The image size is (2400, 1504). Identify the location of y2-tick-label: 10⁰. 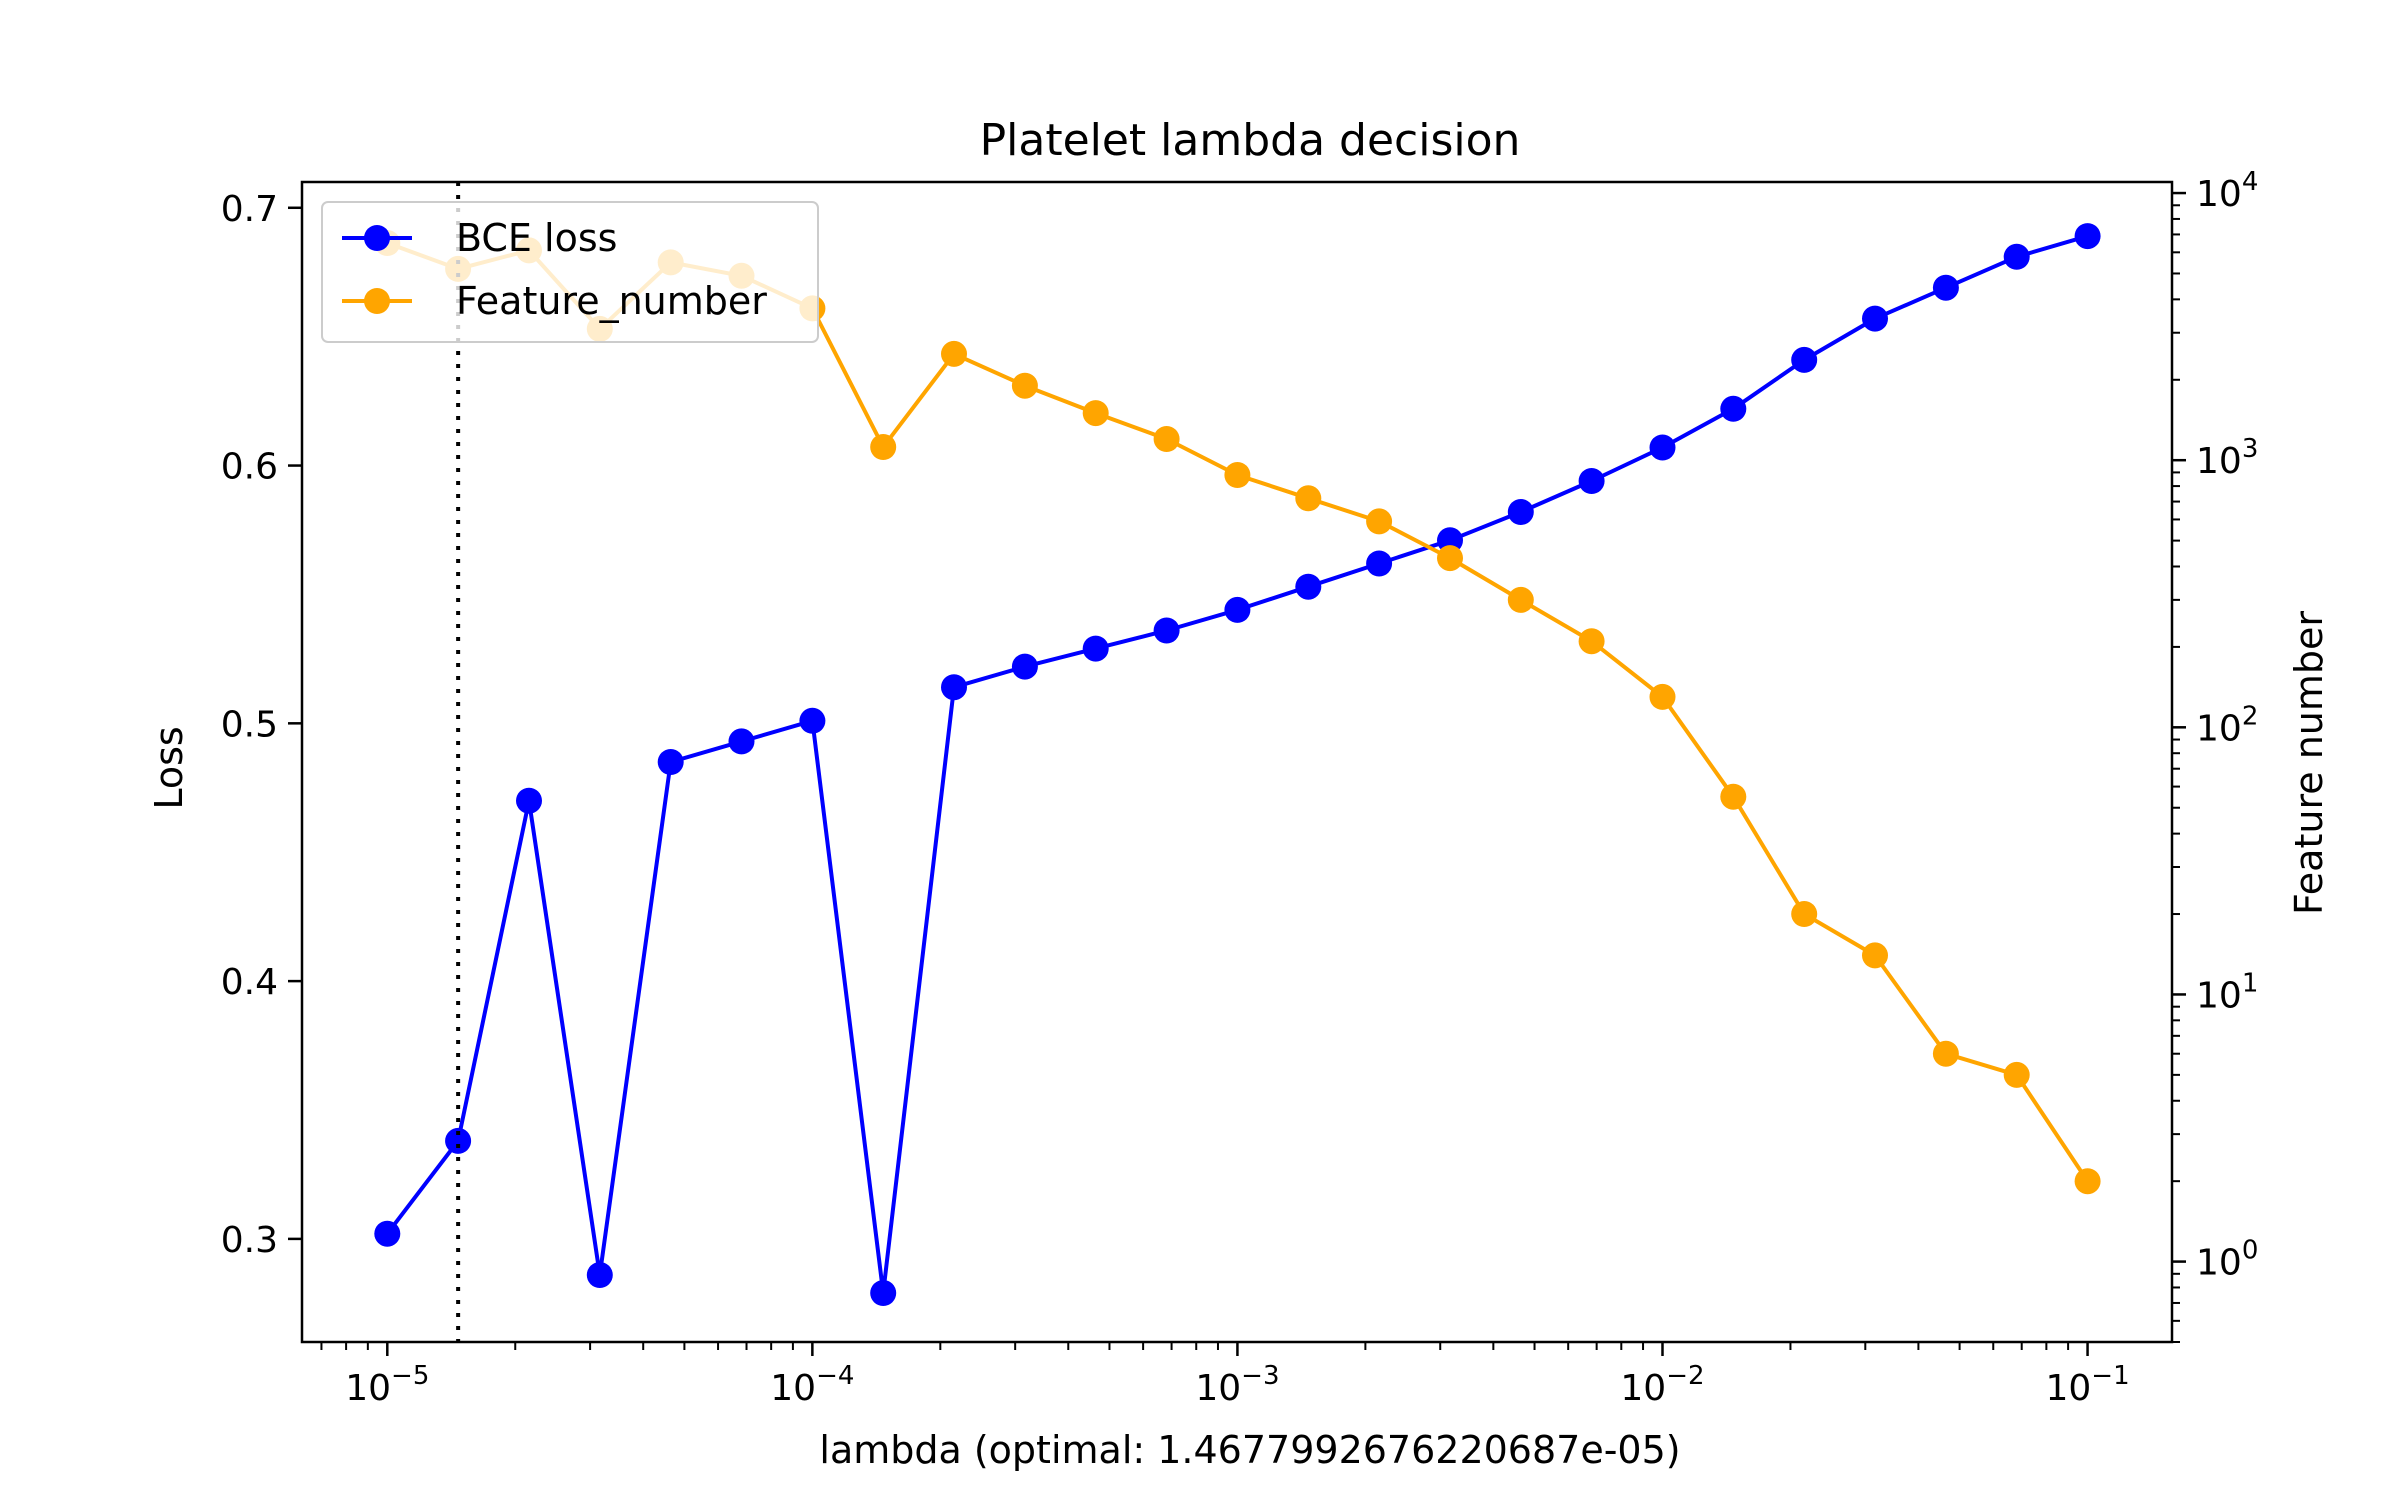
(2227, 1260).